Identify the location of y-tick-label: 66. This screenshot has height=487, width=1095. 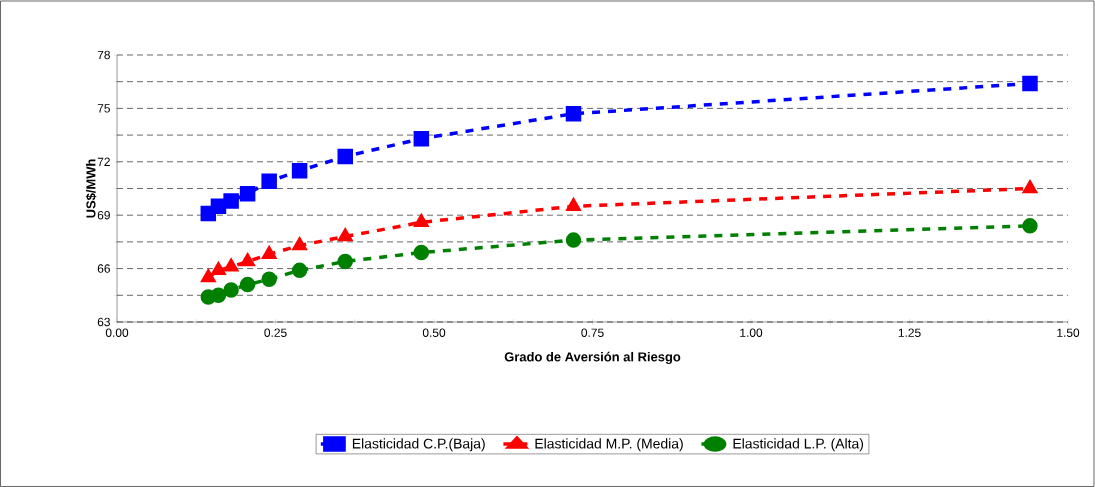
(103, 268).